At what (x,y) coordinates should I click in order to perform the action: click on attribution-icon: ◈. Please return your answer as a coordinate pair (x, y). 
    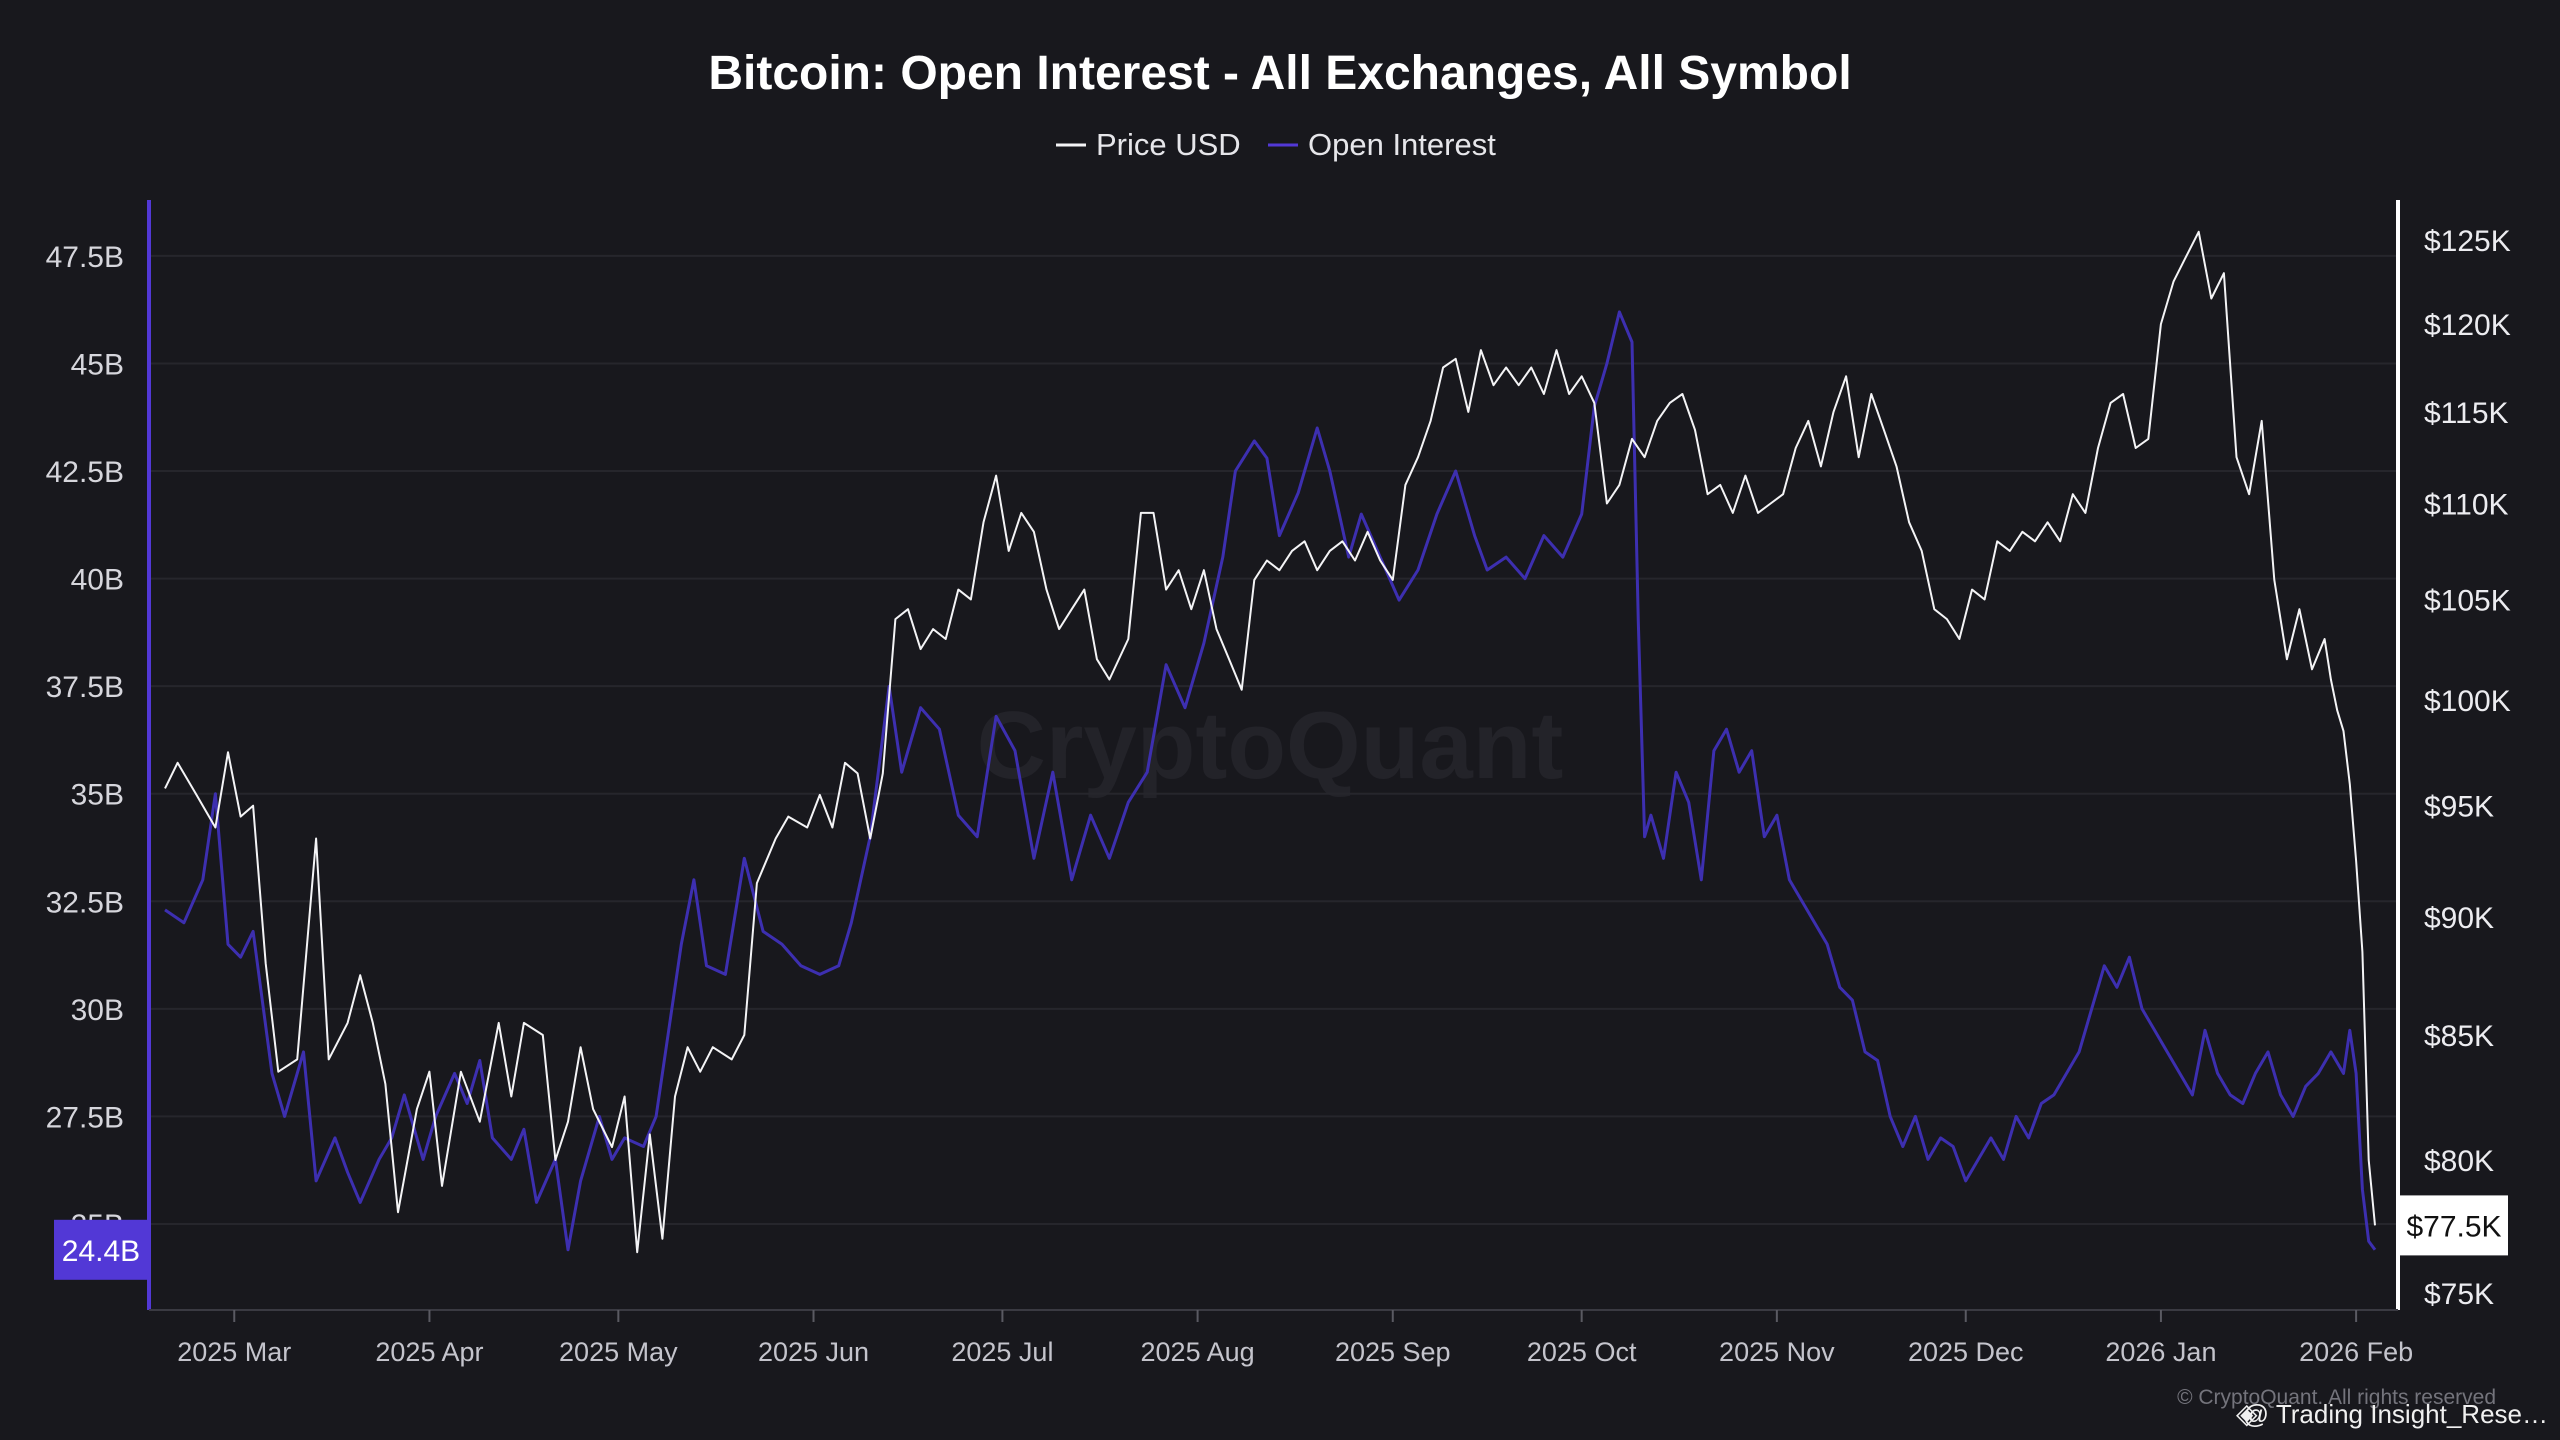
    Looking at the image, I should click on (2247, 1413).